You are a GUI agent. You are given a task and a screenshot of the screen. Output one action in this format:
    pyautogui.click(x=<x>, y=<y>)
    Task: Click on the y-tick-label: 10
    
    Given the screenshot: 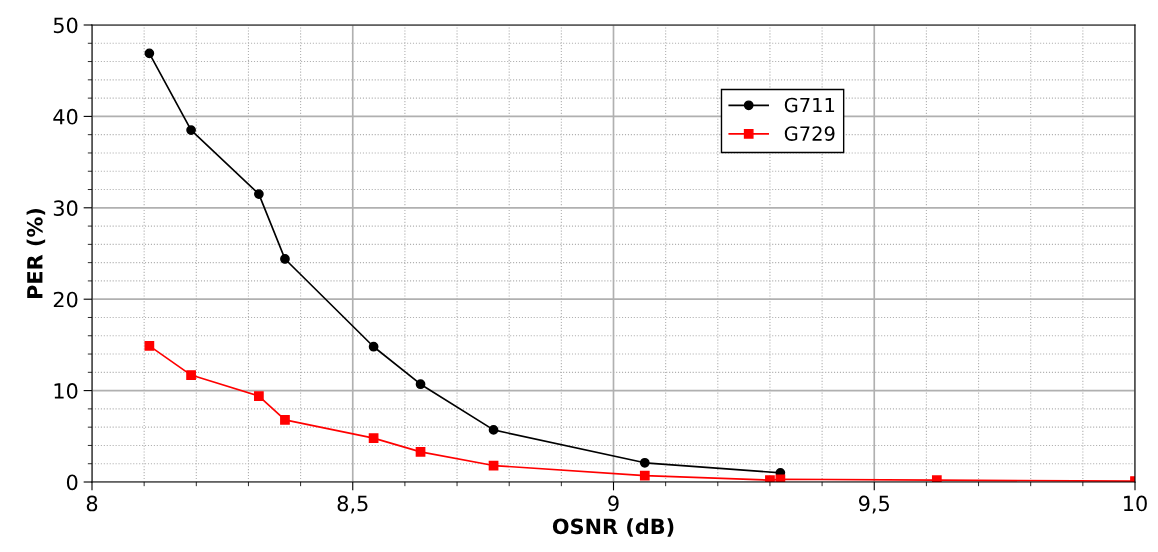 What is the action you would take?
    pyautogui.click(x=66, y=391)
    